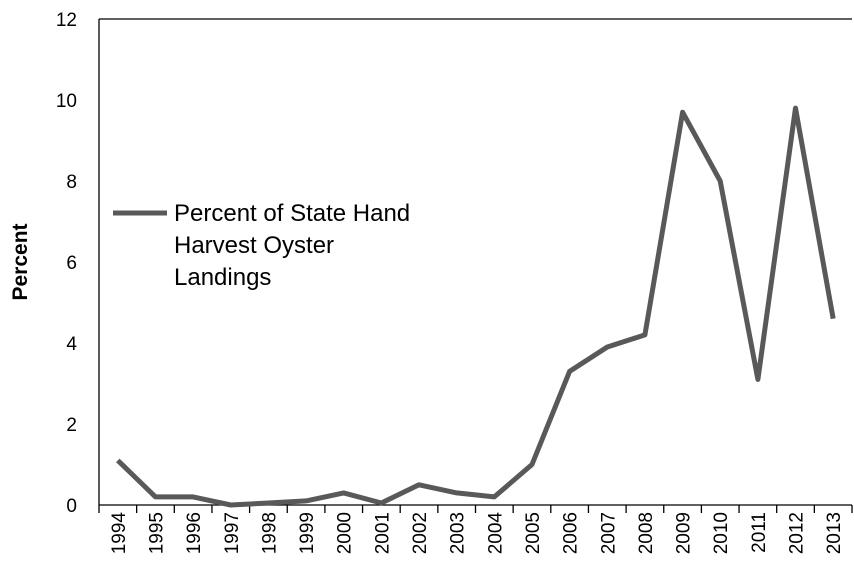  I want to click on x-tick-label: 2002, so click(420, 533).